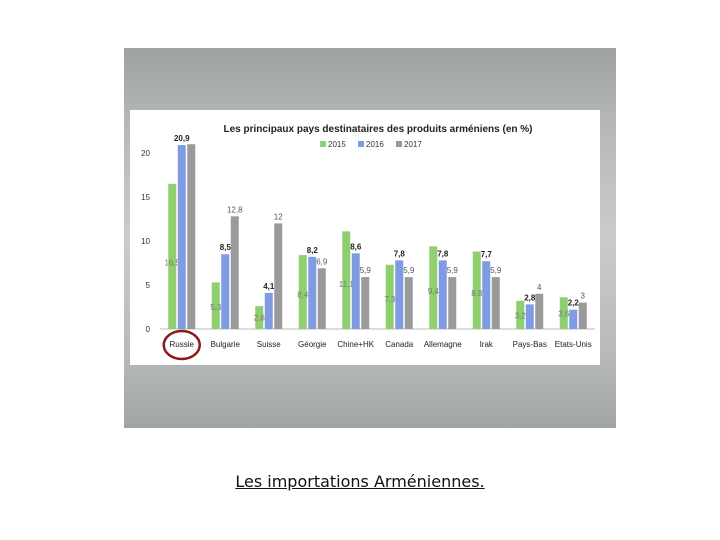  I want to click on x-tick-label: Russie, so click(182, 344).